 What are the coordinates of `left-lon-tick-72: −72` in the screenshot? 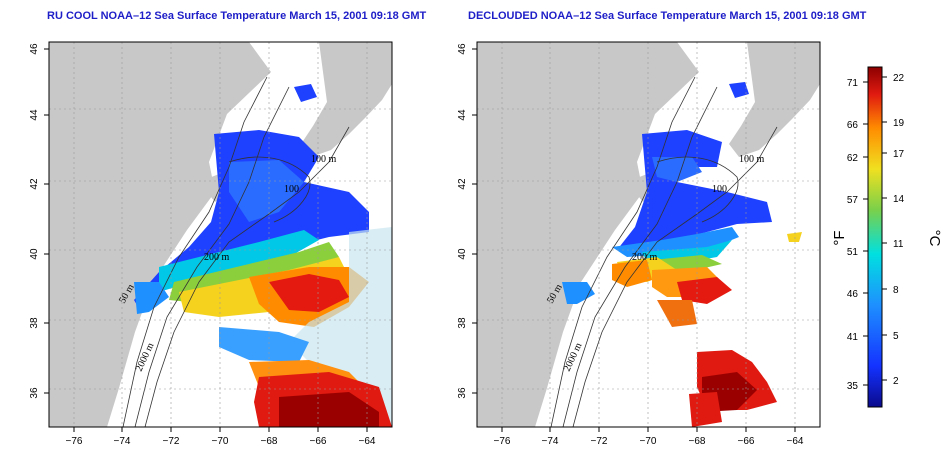 It's located at (171, 441).